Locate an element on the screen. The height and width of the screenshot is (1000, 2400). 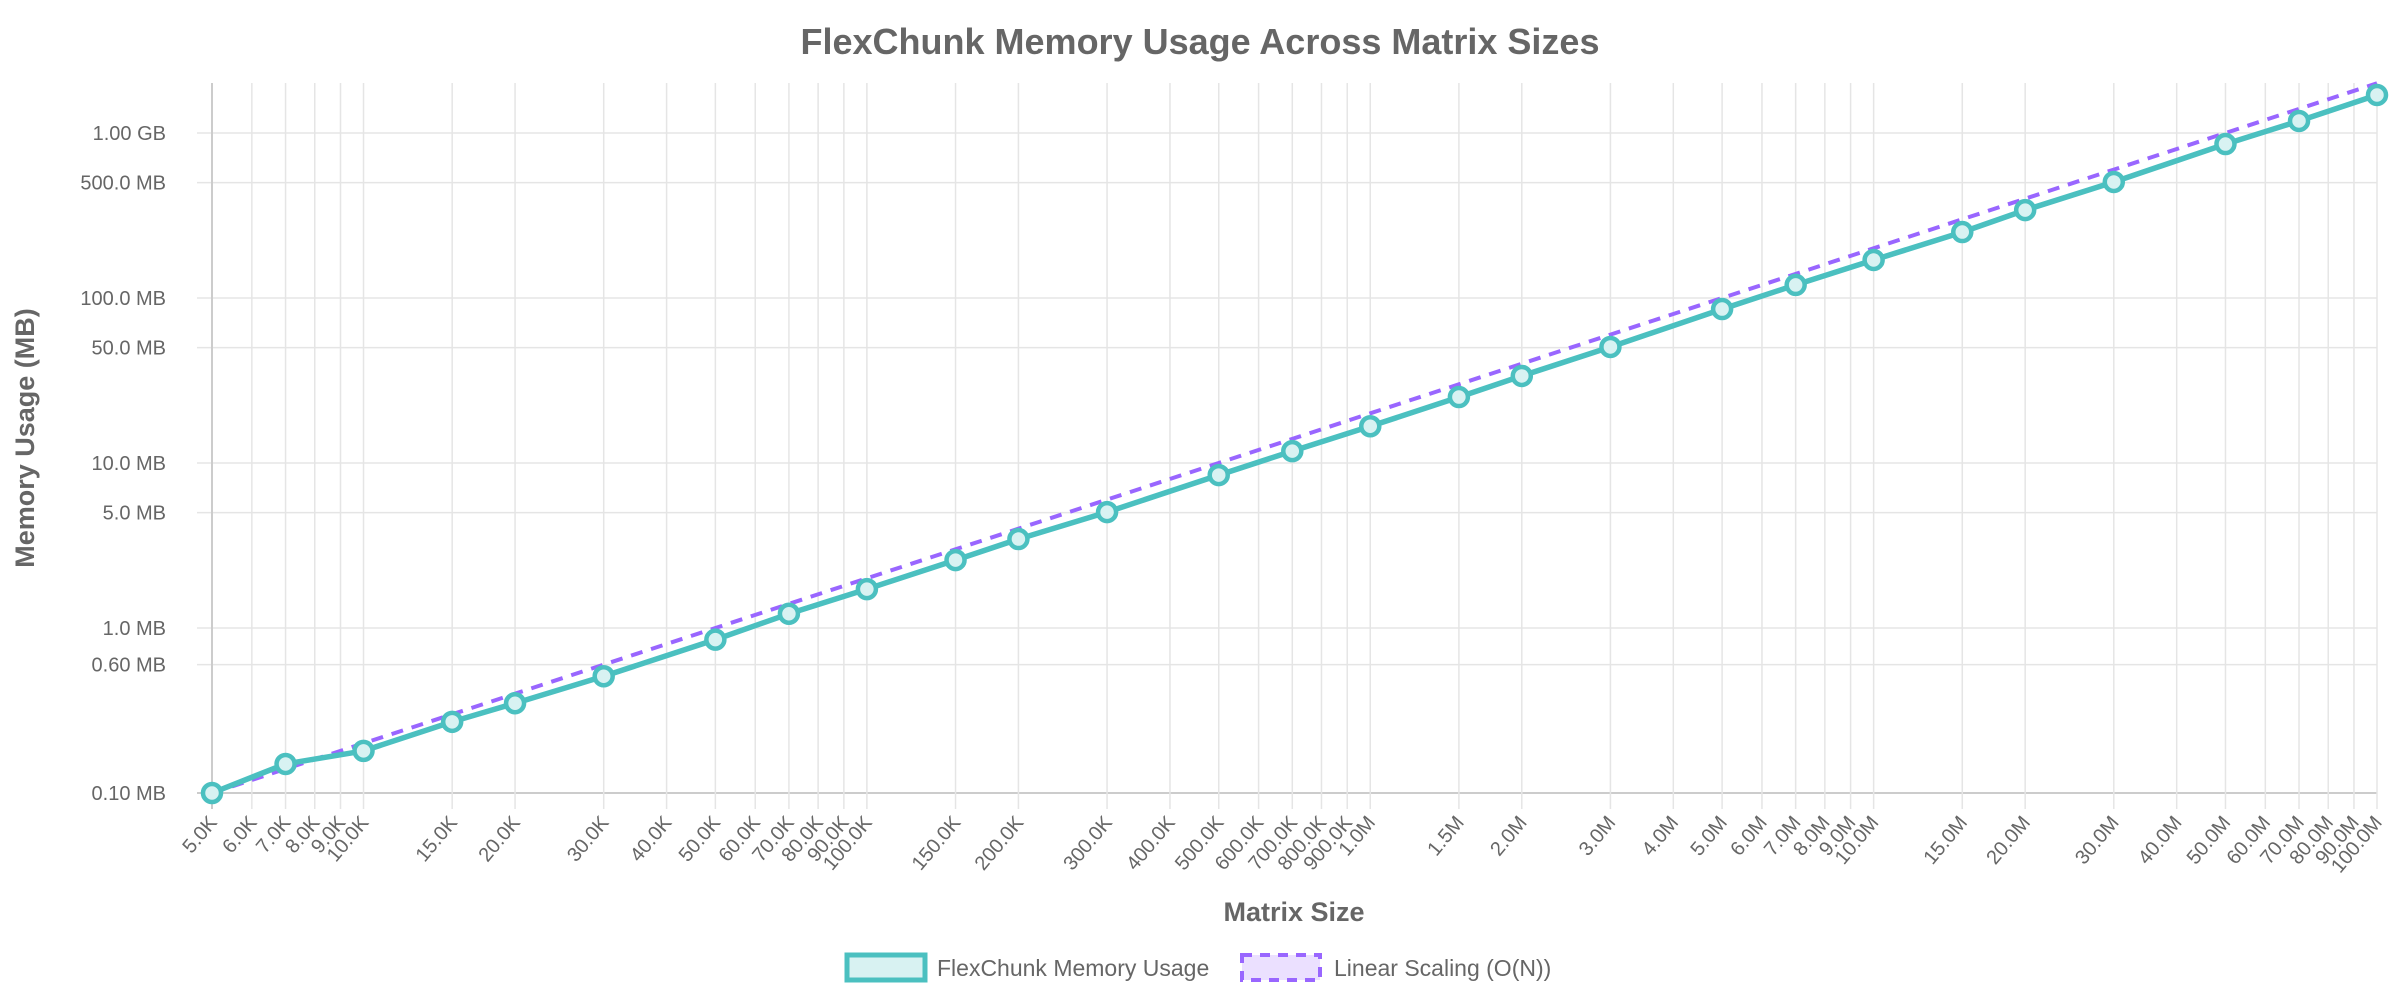
x-tick-label: 30.0K is located at coordinates (588, 839).